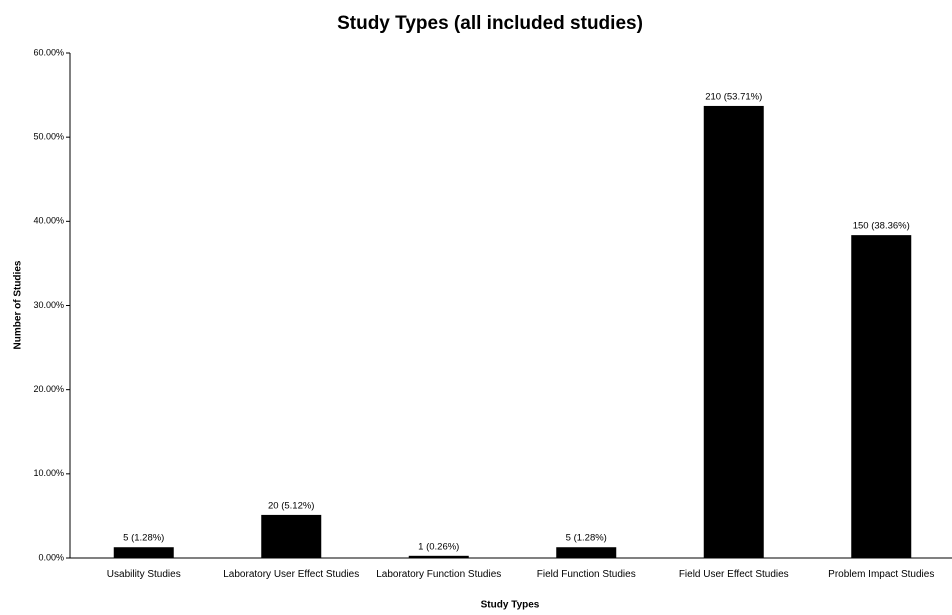 This screenshot has height=615, width=952. What do you see at coordinates (881, 574) in the screenshot?
I see `x-tick-label: Problem Impact Studies` at bounding box center [881, 574].